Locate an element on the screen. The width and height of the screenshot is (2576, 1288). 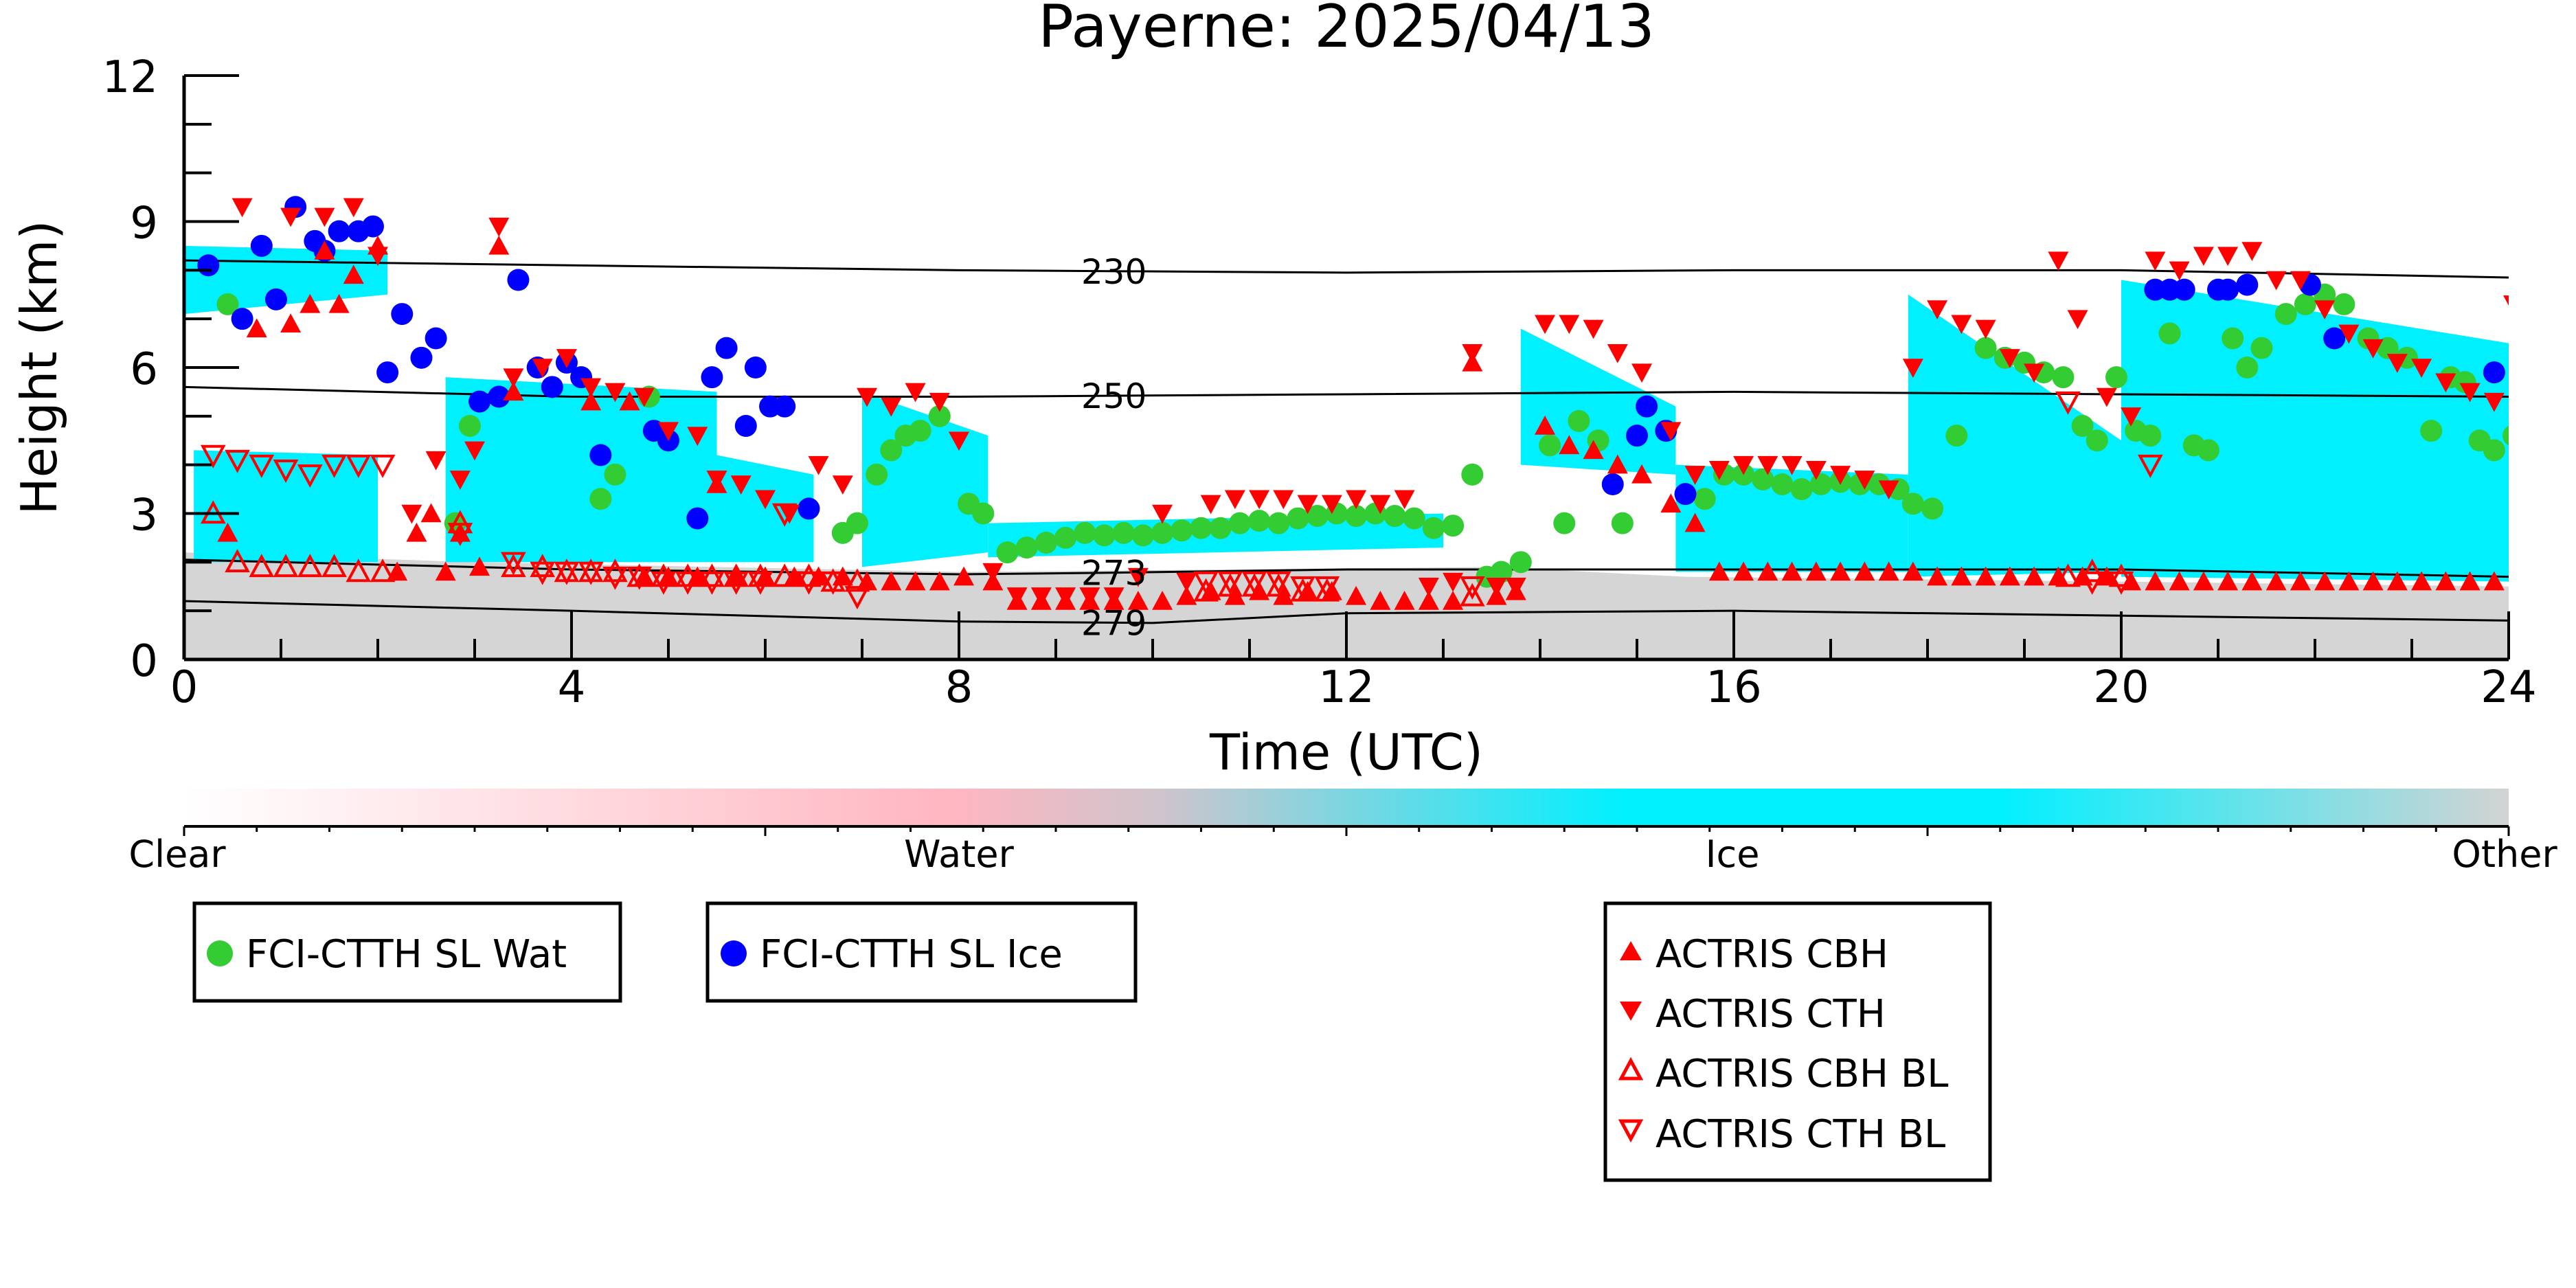
y-tick-label: 12 is located at coordinates (130, 77).